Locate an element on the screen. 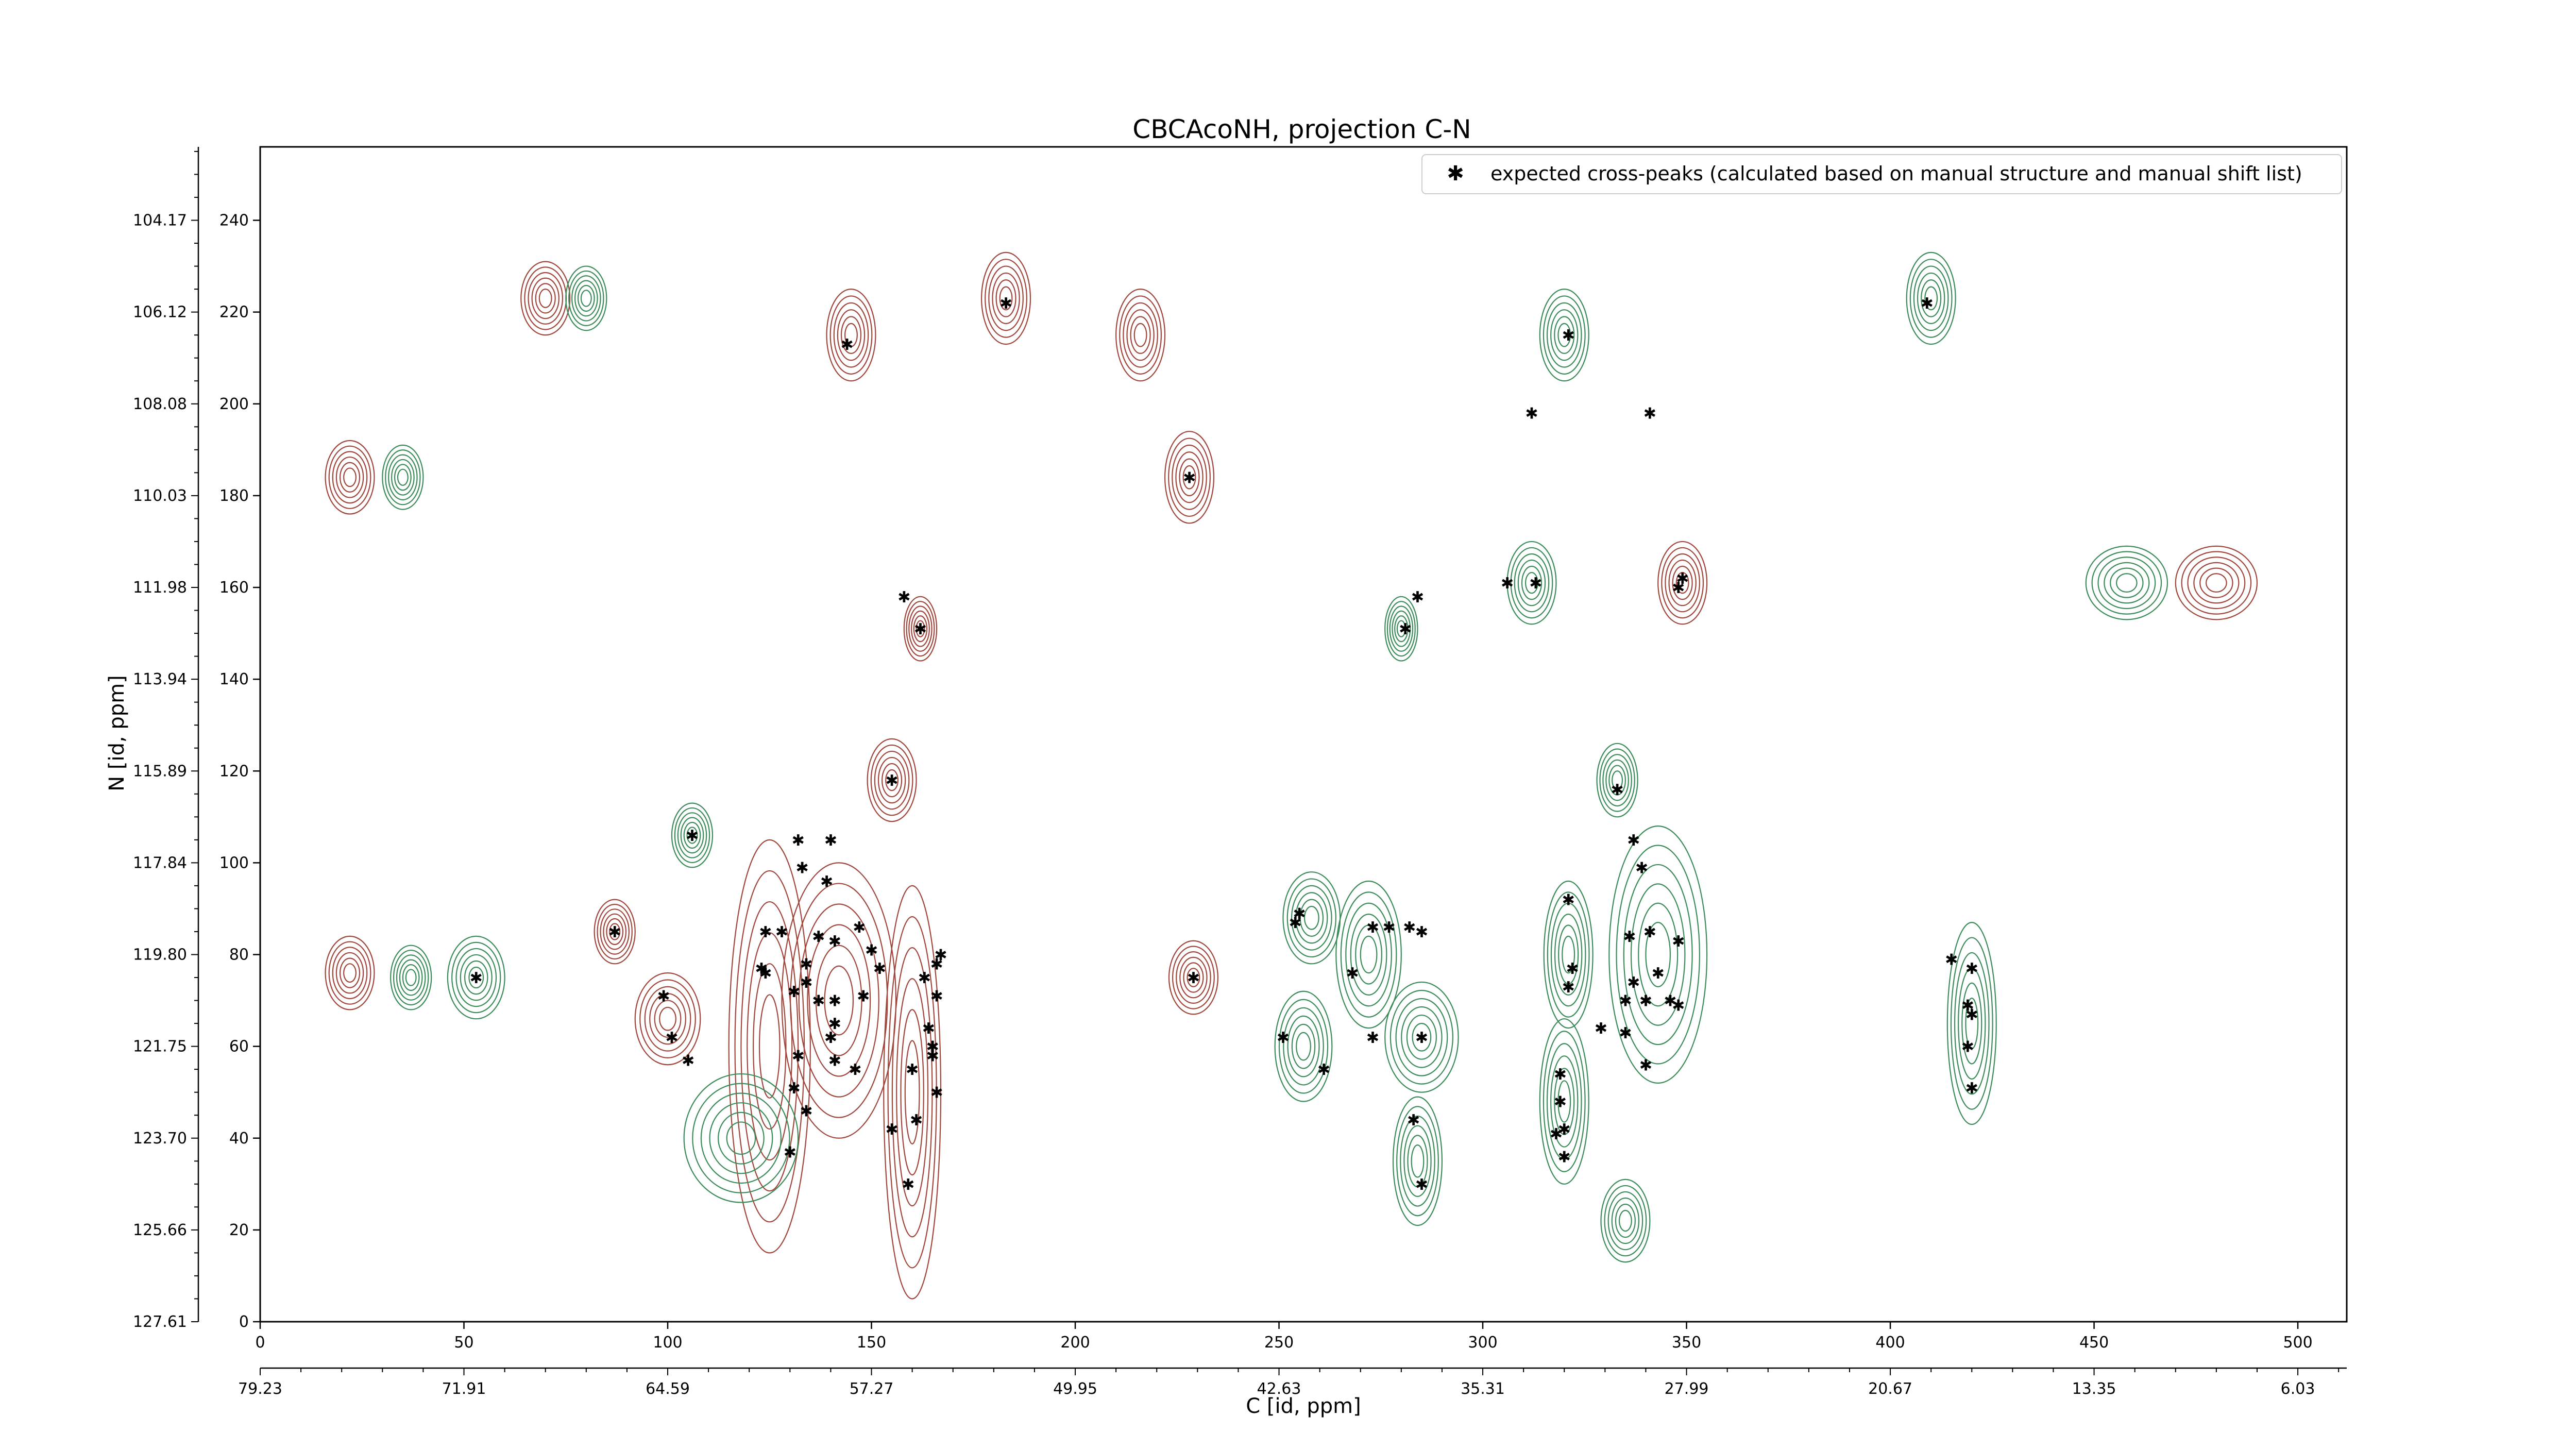 This screenshot has height=1449, width=2576. y-tick-label: 240 is located at coordinates (234, 221).